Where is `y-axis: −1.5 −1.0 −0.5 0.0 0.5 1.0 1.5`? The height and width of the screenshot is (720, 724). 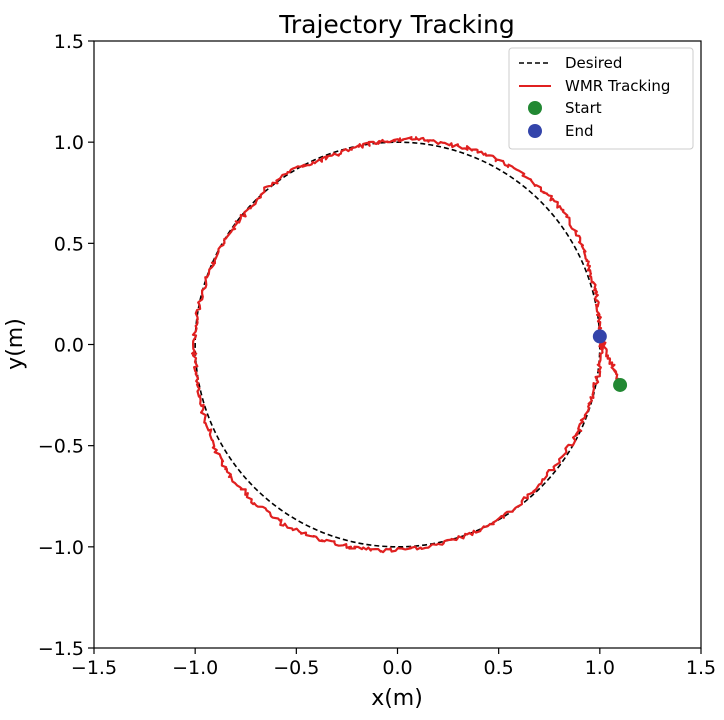 y-axis: −1.5 −1.0 −0.5 0.0 0.5 1.0 1.5 is located at coordinates (66, 345).